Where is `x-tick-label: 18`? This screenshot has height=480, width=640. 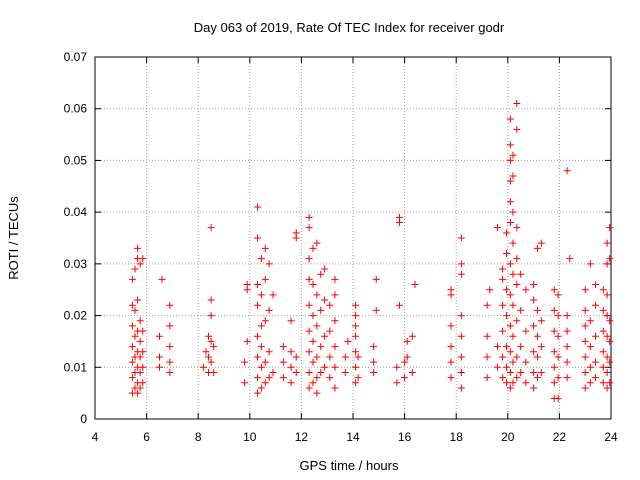 x-tick-label: 18 is located at coordinates (457, 437).